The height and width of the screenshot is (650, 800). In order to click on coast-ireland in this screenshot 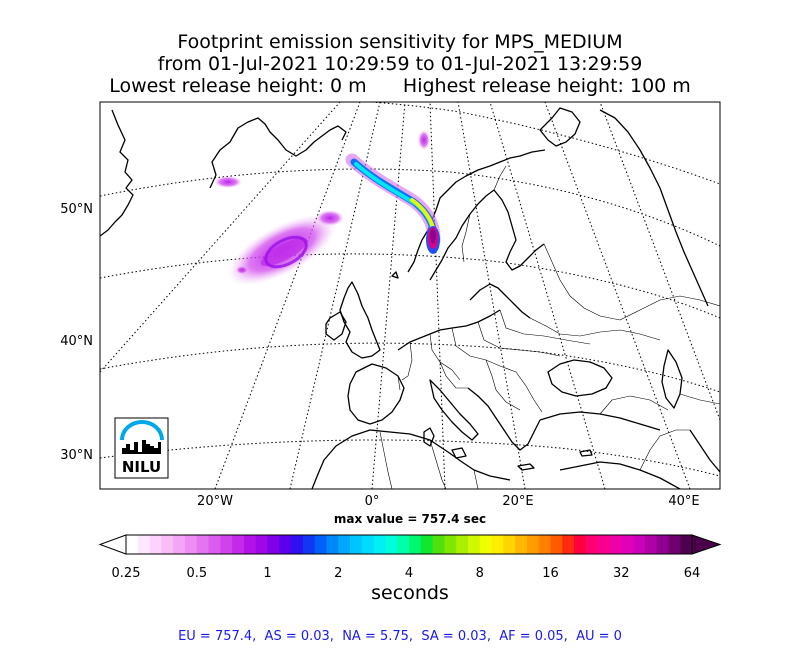, I will do `click(336, 326)`.